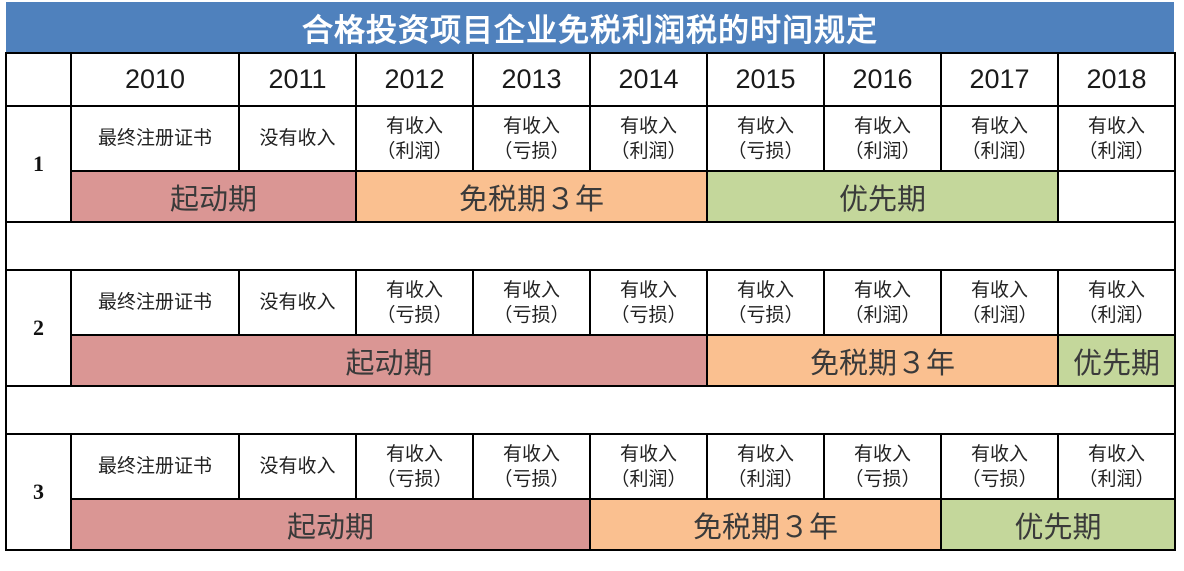  What do you see at coordinates (38, 164) in the screenshot?
I see `scenario-number: 1` at bounding box center [38, 164].